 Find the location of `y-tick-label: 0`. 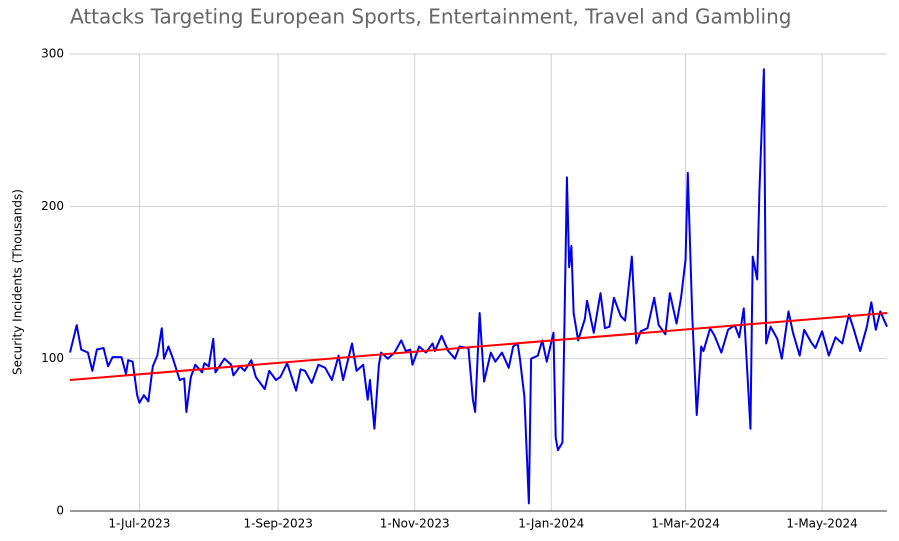

y-tick-label: 0 is located at coordinates (60, 511).